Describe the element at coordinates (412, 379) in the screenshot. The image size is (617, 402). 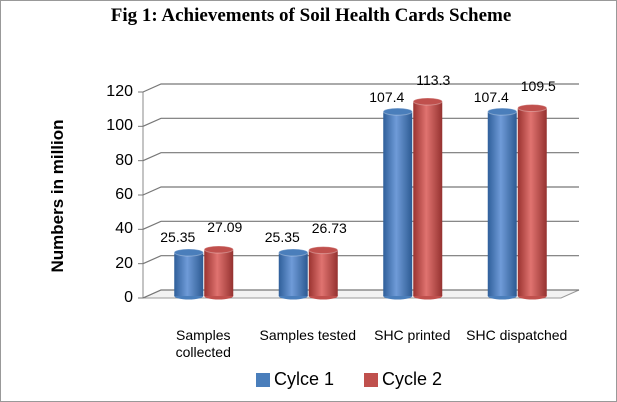
I see `legend-label: Cycle 2` at that location.